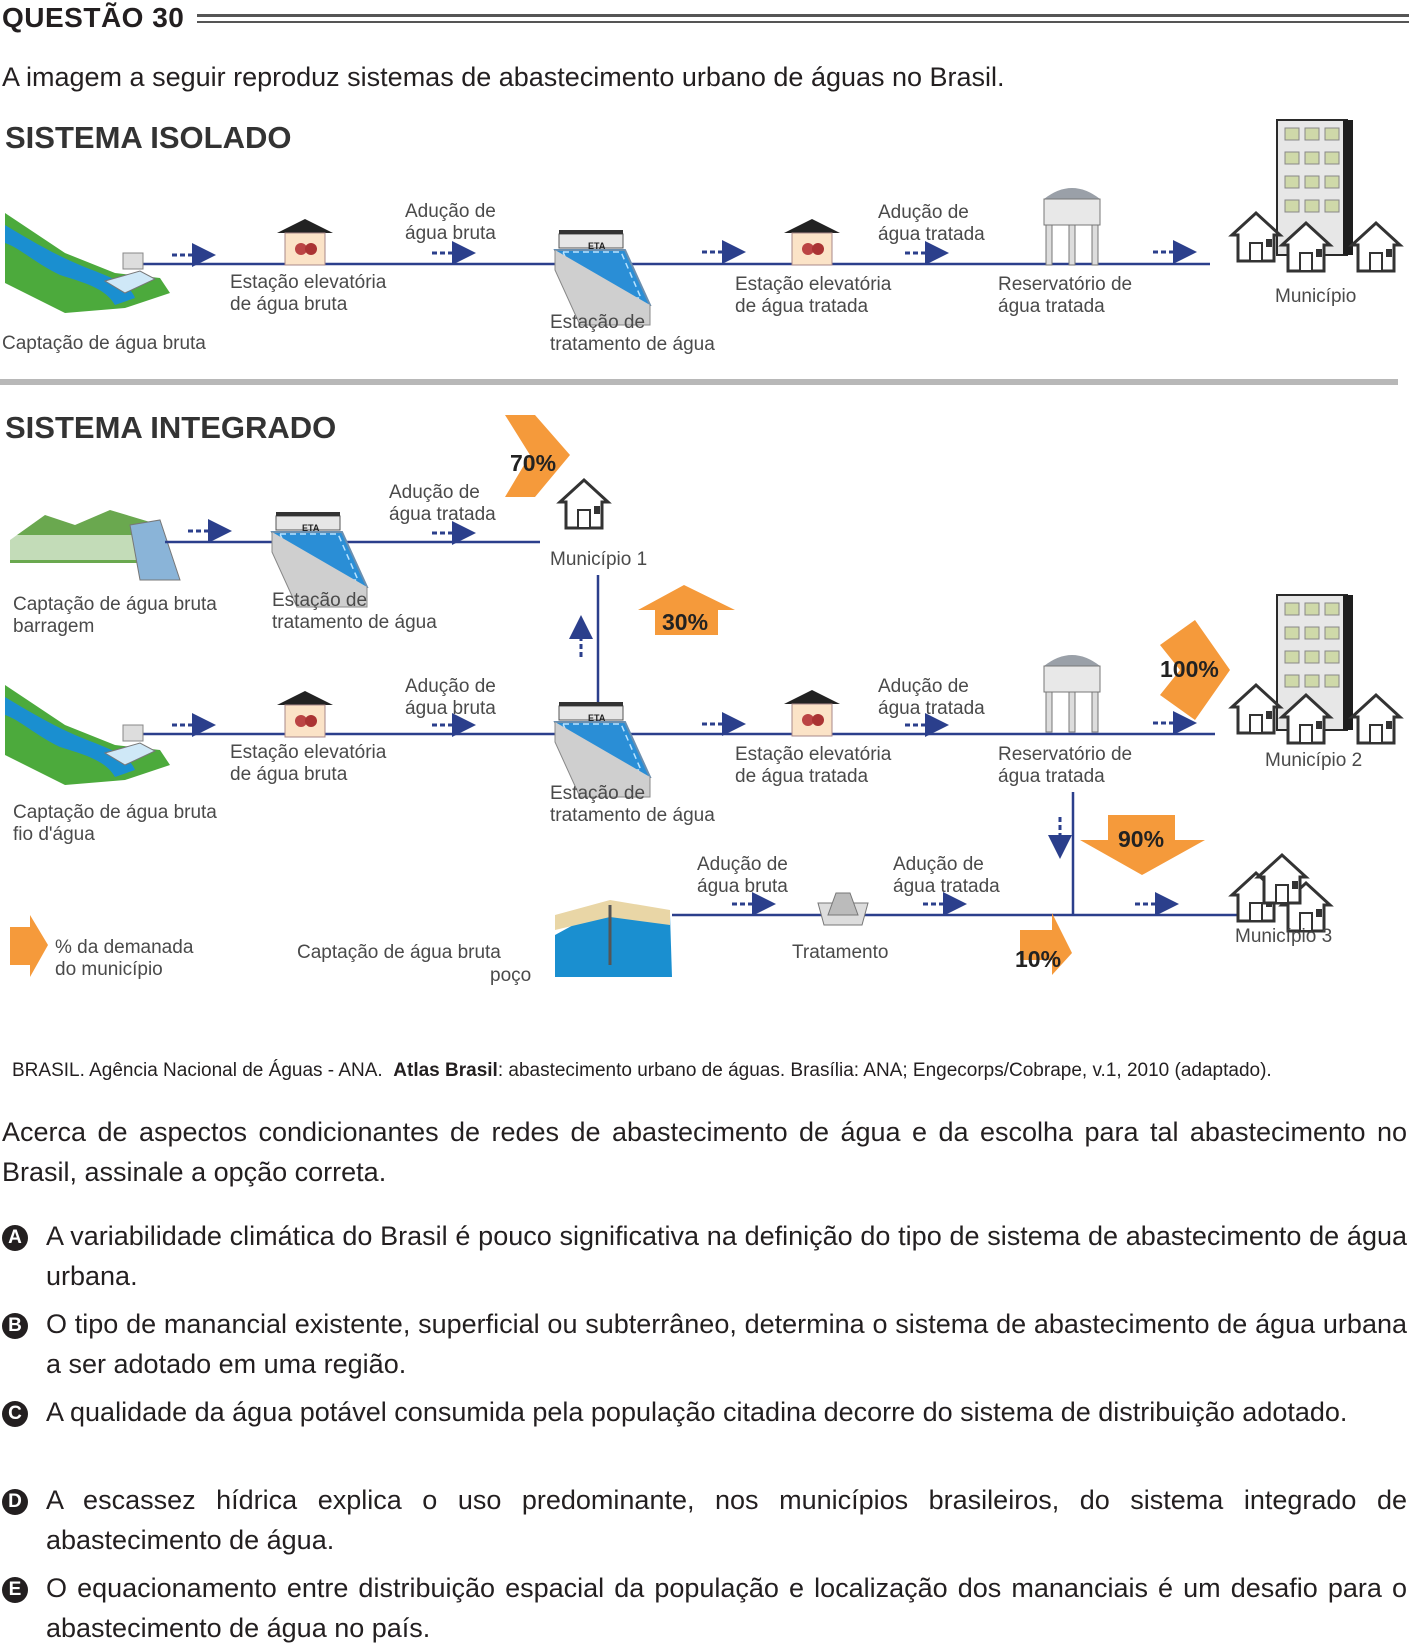 This screenshot has width=1409, height=1648. What do you see at coordinates (1315, 296) in the screenshot?
I see `label-municipio: Município` at bounding box center [1315, 296].